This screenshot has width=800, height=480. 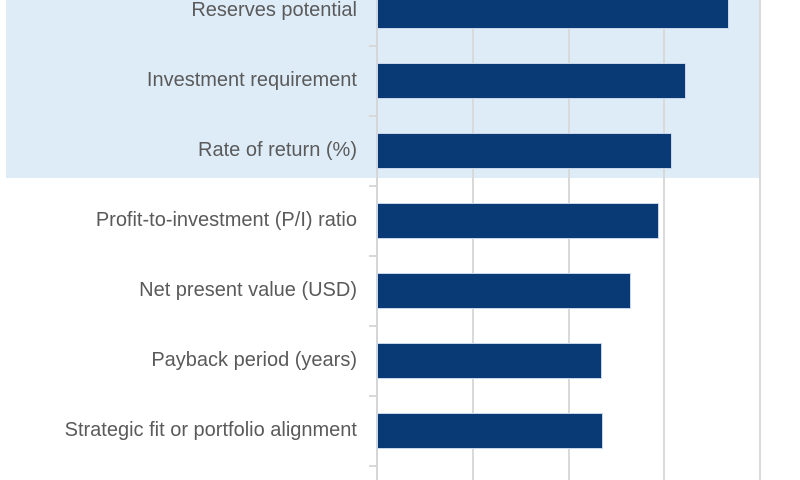 What do you see at coordinates (226, 220) in the screenshot?
I see `category-label: Profit-to-investment (P/I) ratio` at bounding box center [226, 220].